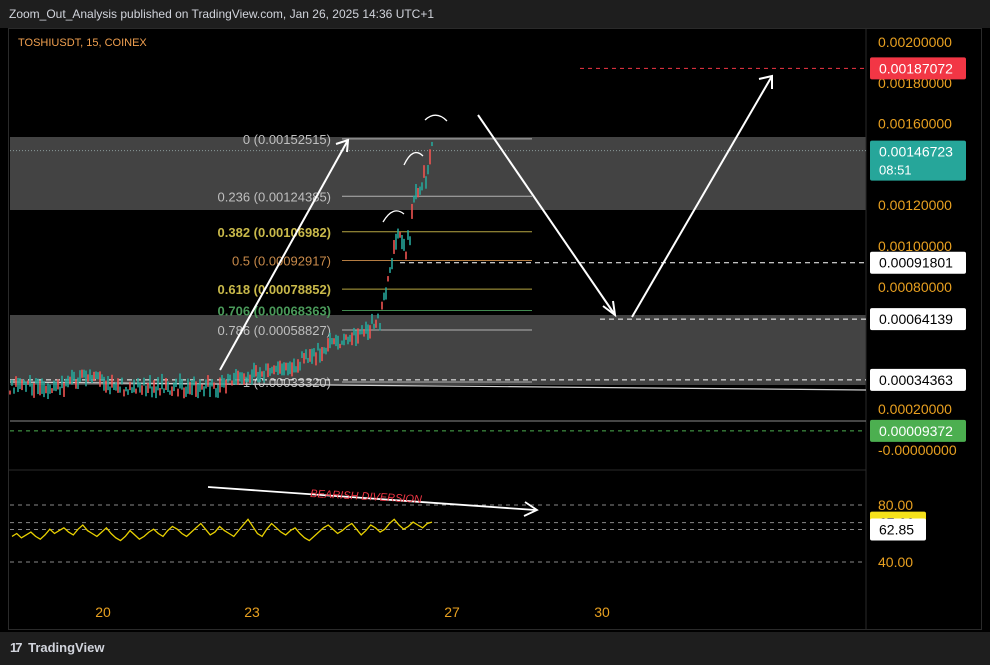 The width and height of the screenshot is (990, 665). What do you see at coordinates (546, 215) in the screenshot?
I see `down-arrow` at bounding box center [546, 215].